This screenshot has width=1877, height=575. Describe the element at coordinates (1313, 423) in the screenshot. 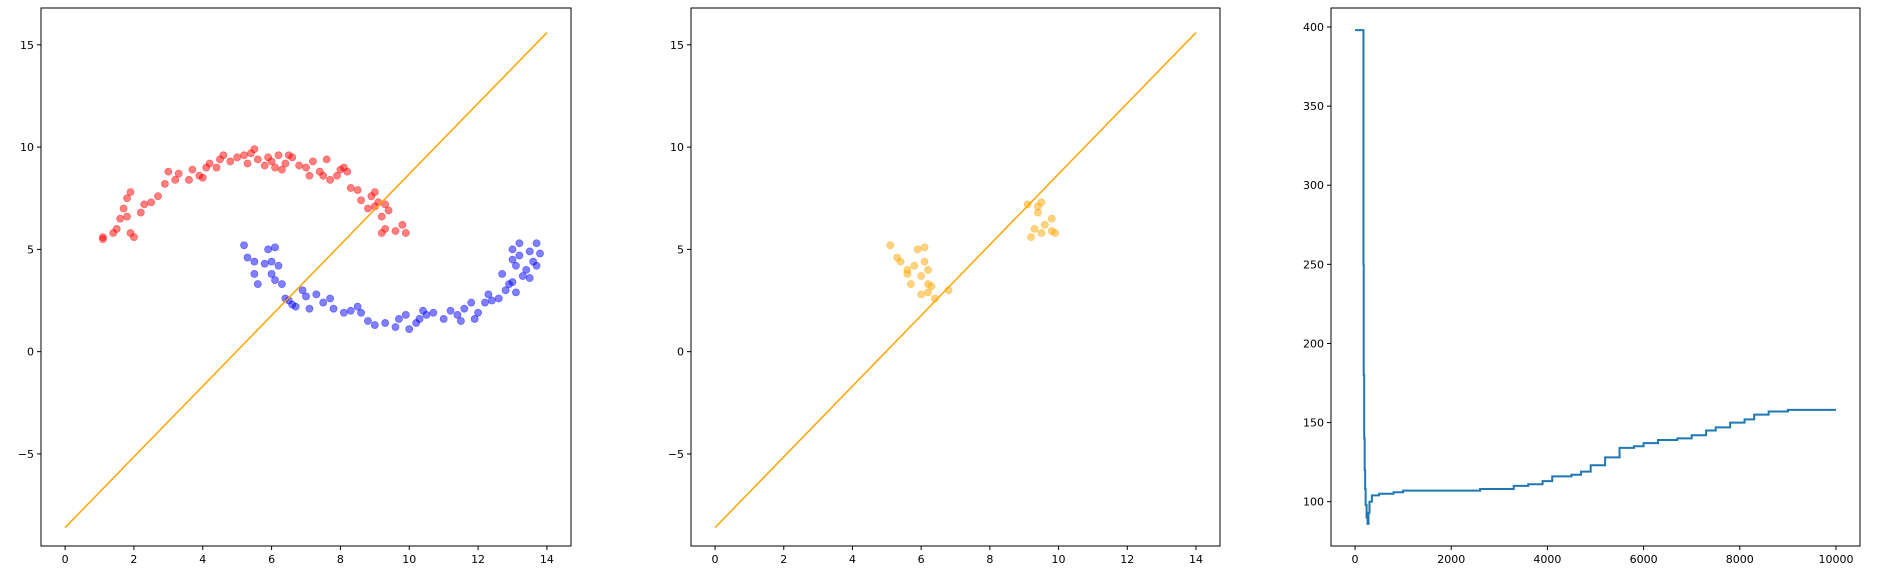

I see `y-tick-label: 150` at that location.